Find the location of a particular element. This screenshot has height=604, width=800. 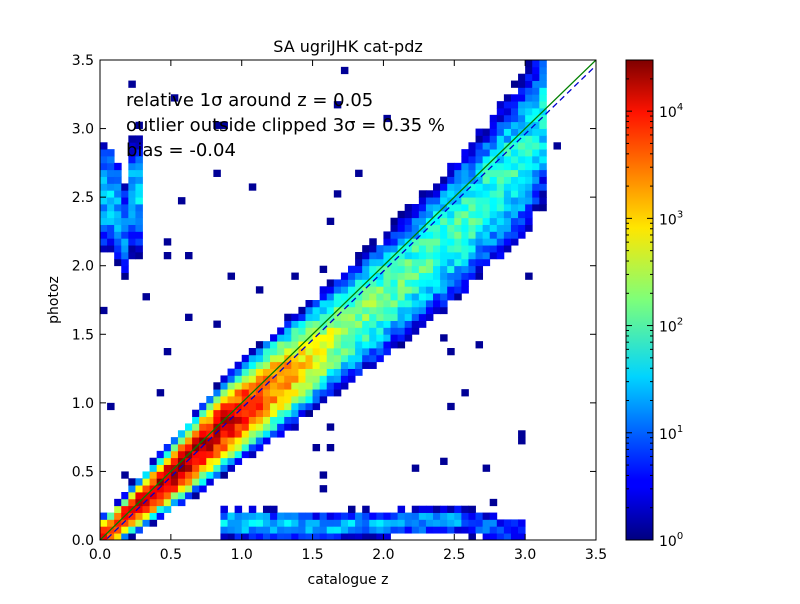

y-tick-label: 2.5 is located at coordinates (83, 198).